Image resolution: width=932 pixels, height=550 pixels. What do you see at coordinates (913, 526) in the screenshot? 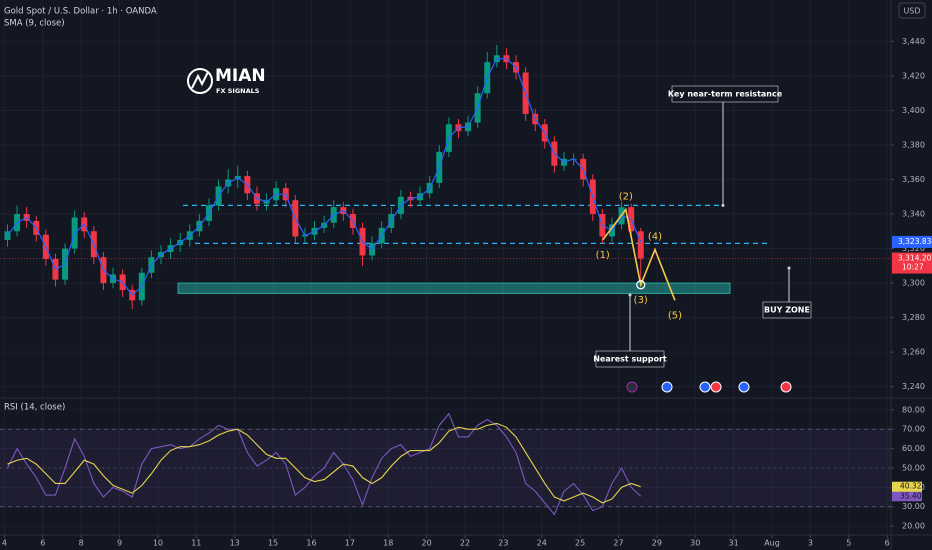
I see `y-tick-label: 20.00` at bounding box center [913, 526].